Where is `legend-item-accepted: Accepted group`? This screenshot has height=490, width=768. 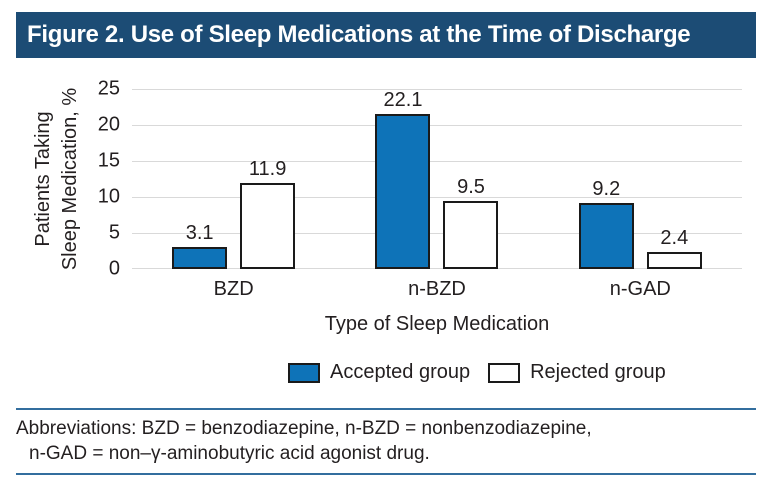 legend-item-accepted: Accepted group is located at coordinates (379, 372).